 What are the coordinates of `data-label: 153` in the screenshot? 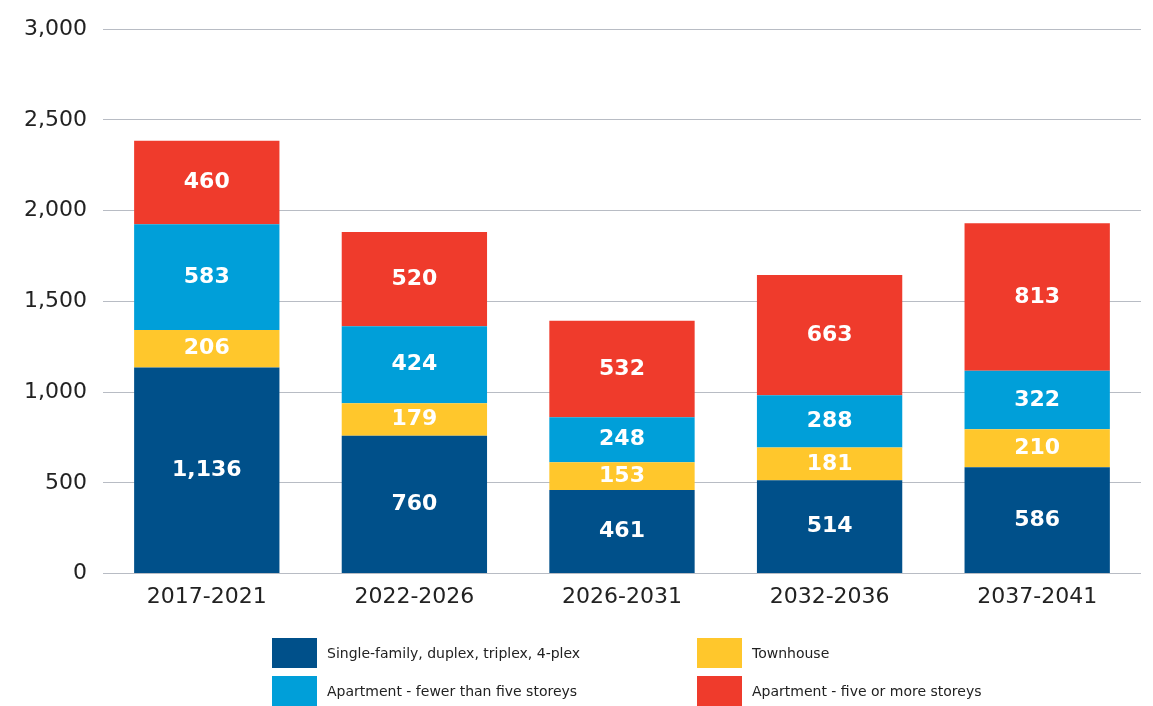 It's located at (622, 474).